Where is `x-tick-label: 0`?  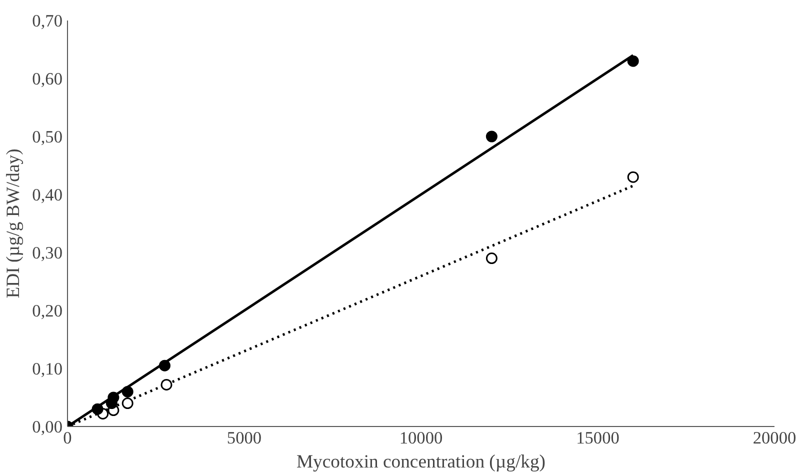
x-tick-label: 0 is located at coordinates (67, 438).